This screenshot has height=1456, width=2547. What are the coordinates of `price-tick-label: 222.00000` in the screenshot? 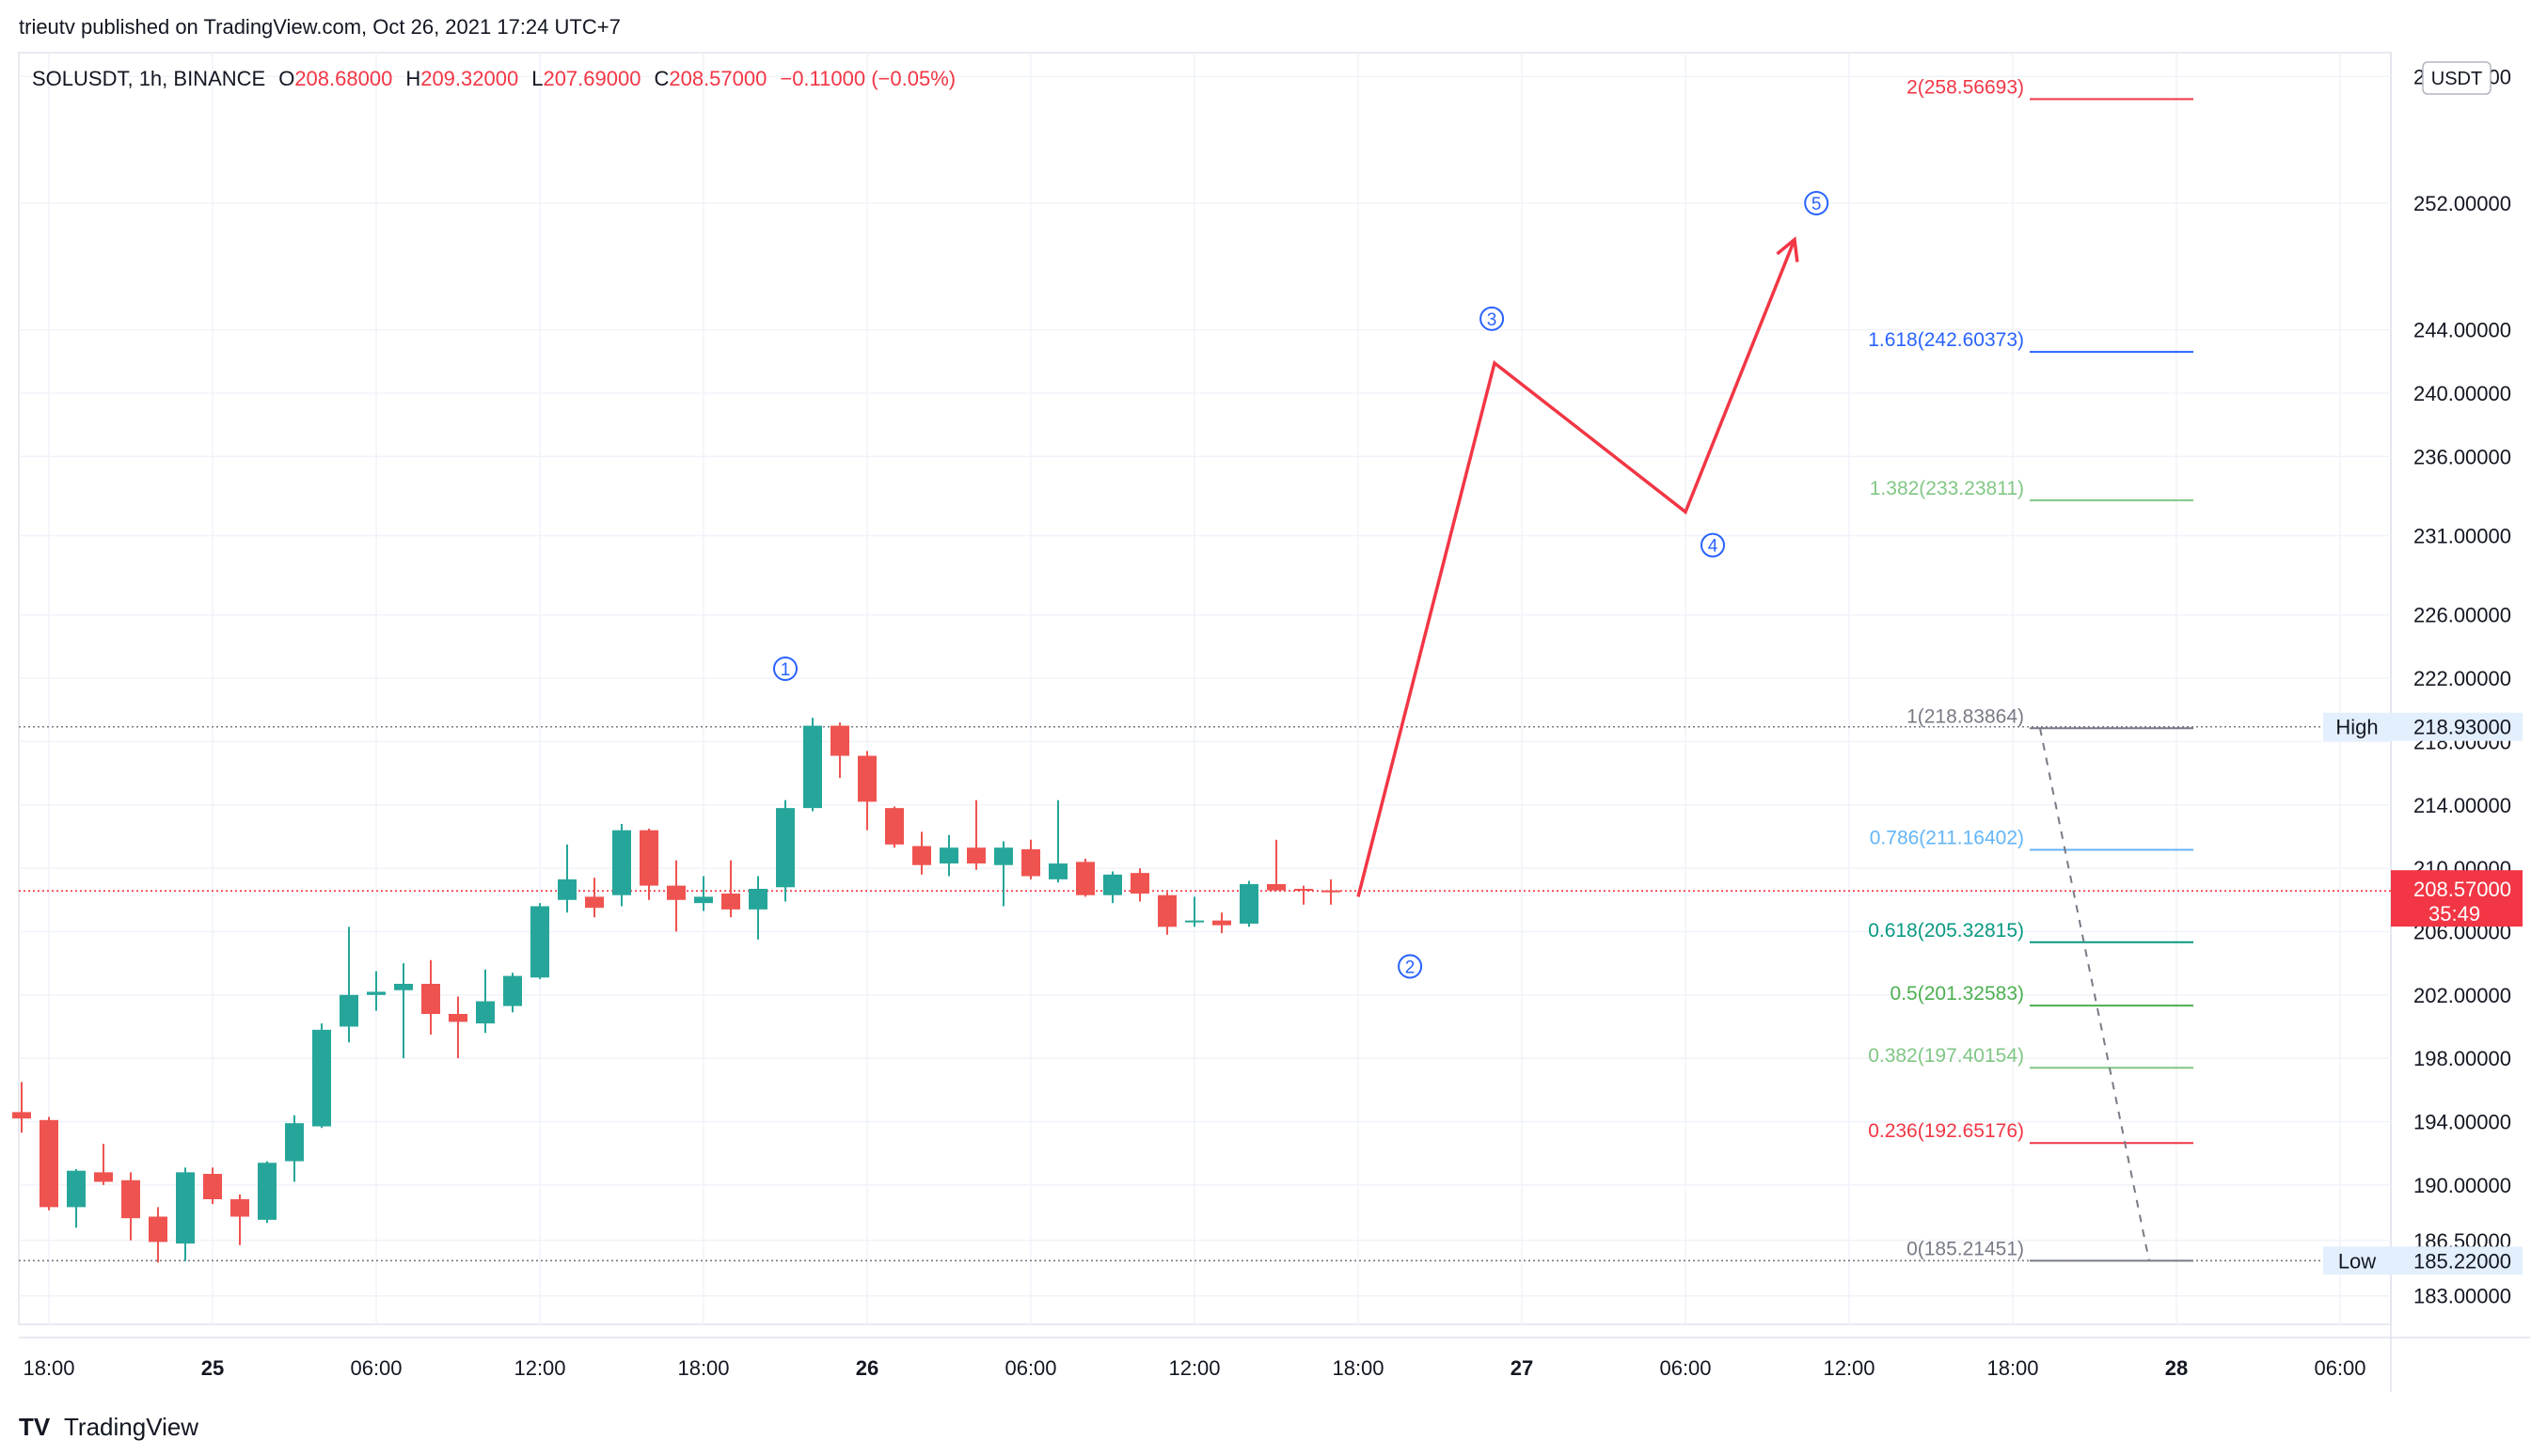 It's located at (2462, 678).